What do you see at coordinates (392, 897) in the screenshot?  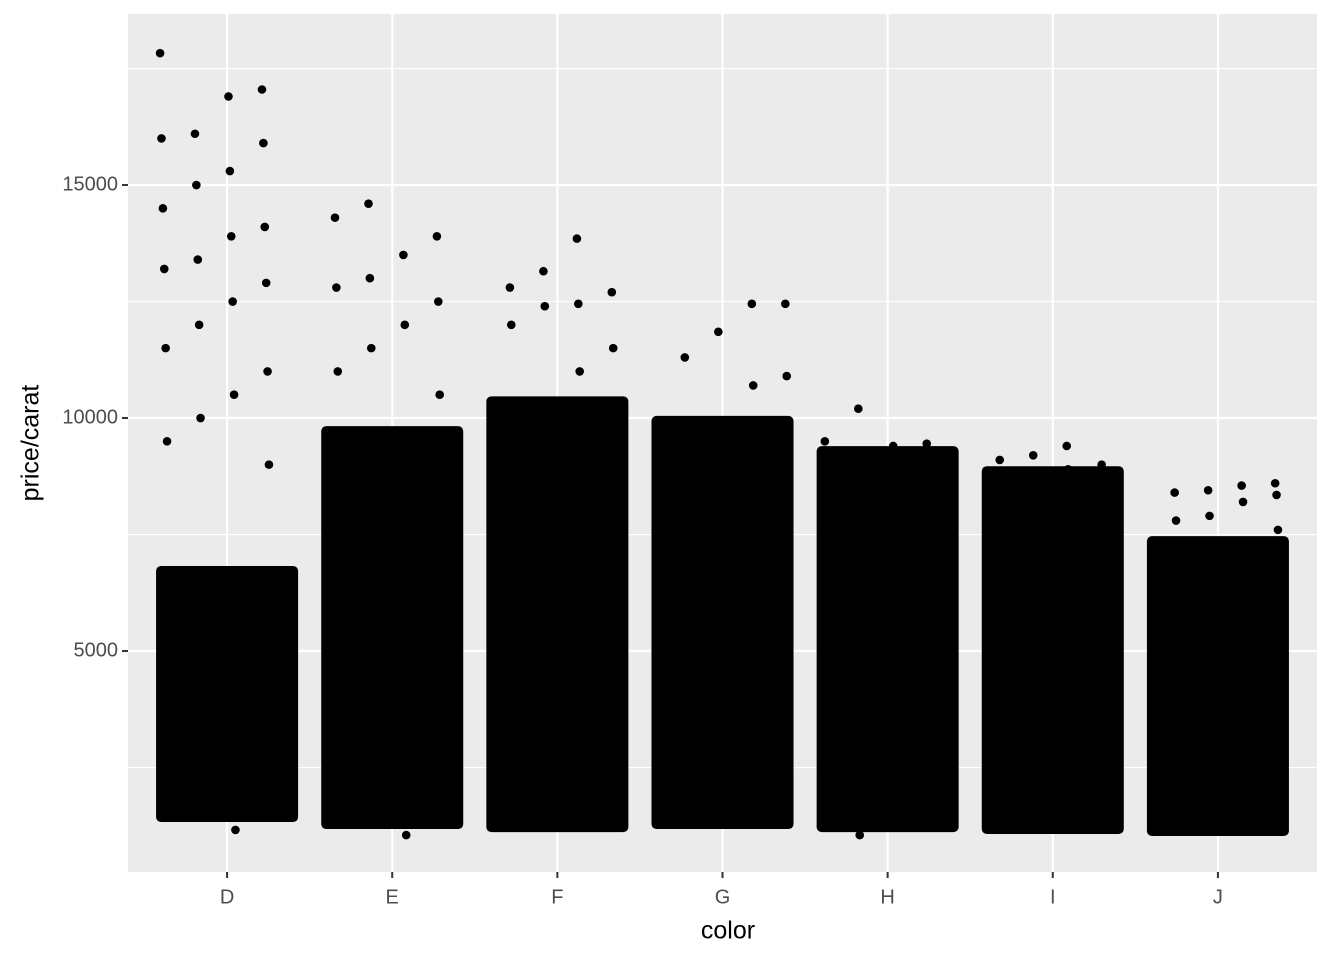 I see `x-tick-label: E` at bounding box center [392, 897].